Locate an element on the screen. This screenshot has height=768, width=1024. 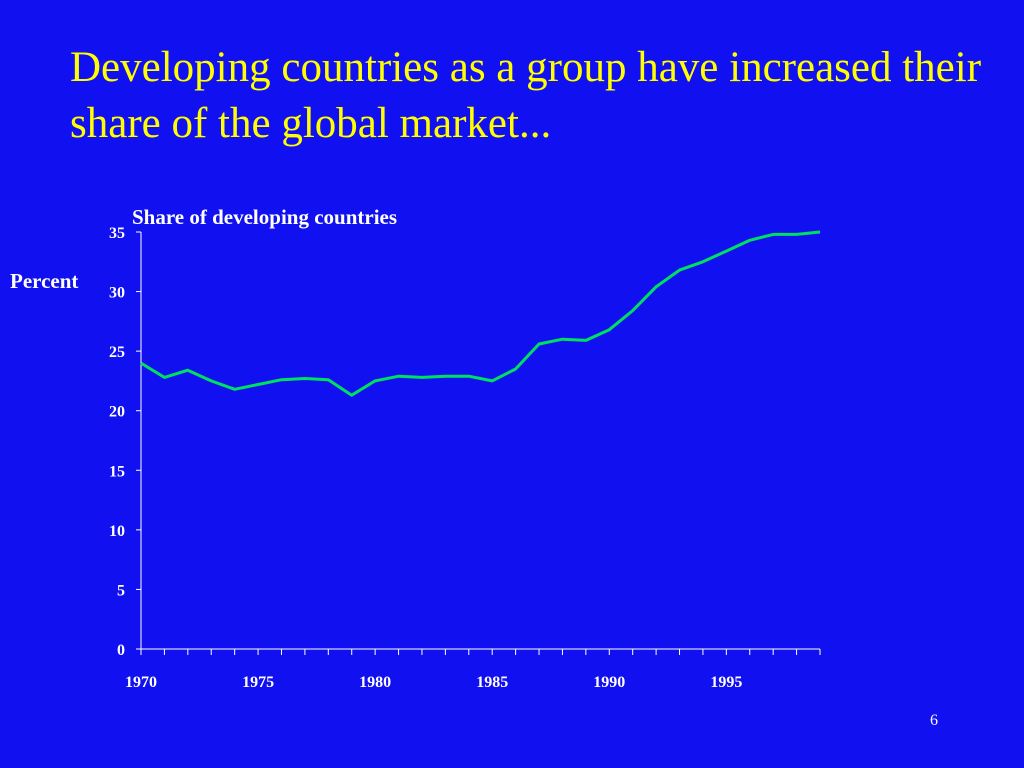
y-tick-label: 20 is located at coordinates (117, 412).